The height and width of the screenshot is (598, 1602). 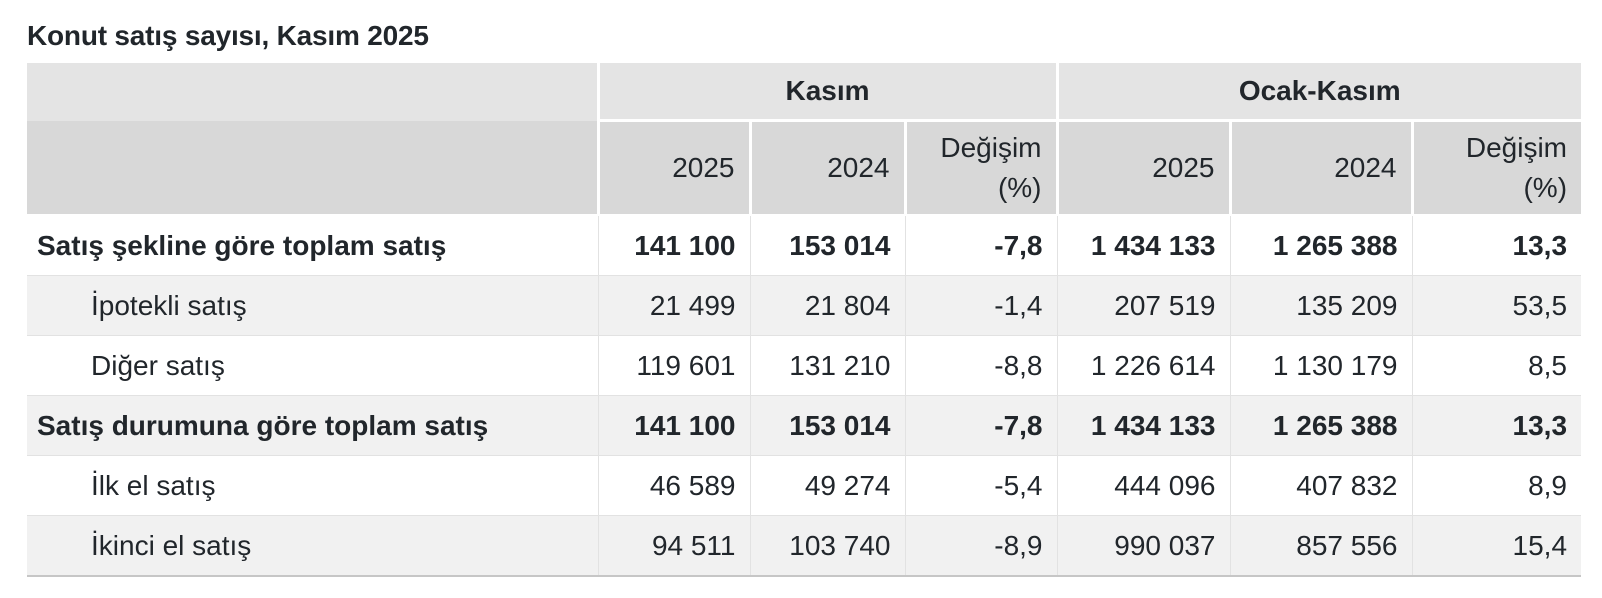 I want to click on value-cell: 1 130 179, so click(x=1320, y=365).